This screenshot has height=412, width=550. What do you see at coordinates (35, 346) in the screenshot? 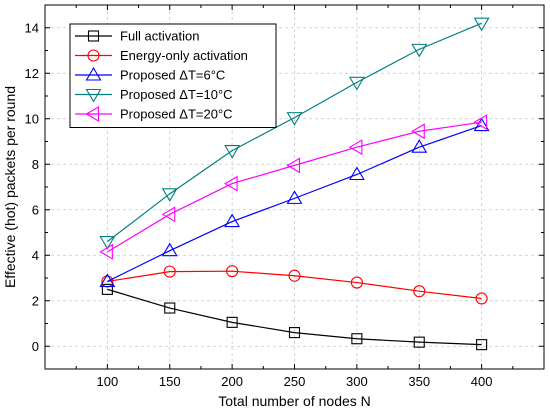
I see `y-tick-label: 0` at bounding box center [35, 346].